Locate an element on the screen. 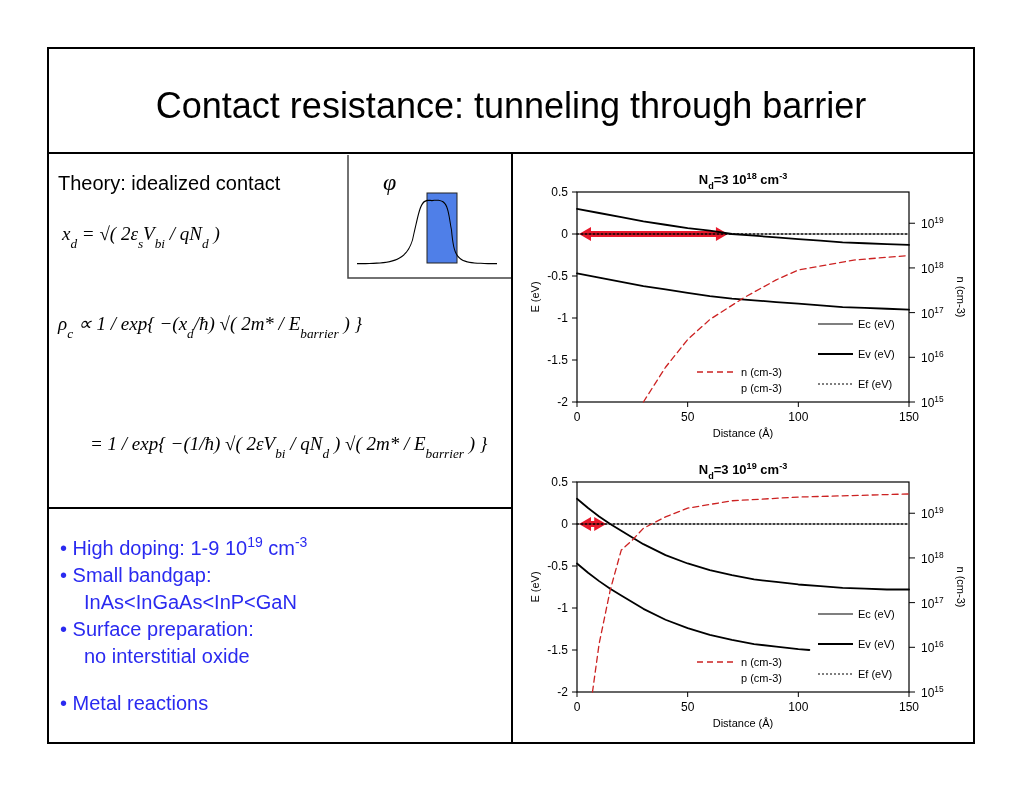 The width and height of the screenshot is (1024, 791). chart-title: N$_{d}$=3 10$^{18}$ cm$^{-3}$ is located at coordinates (743, 181).